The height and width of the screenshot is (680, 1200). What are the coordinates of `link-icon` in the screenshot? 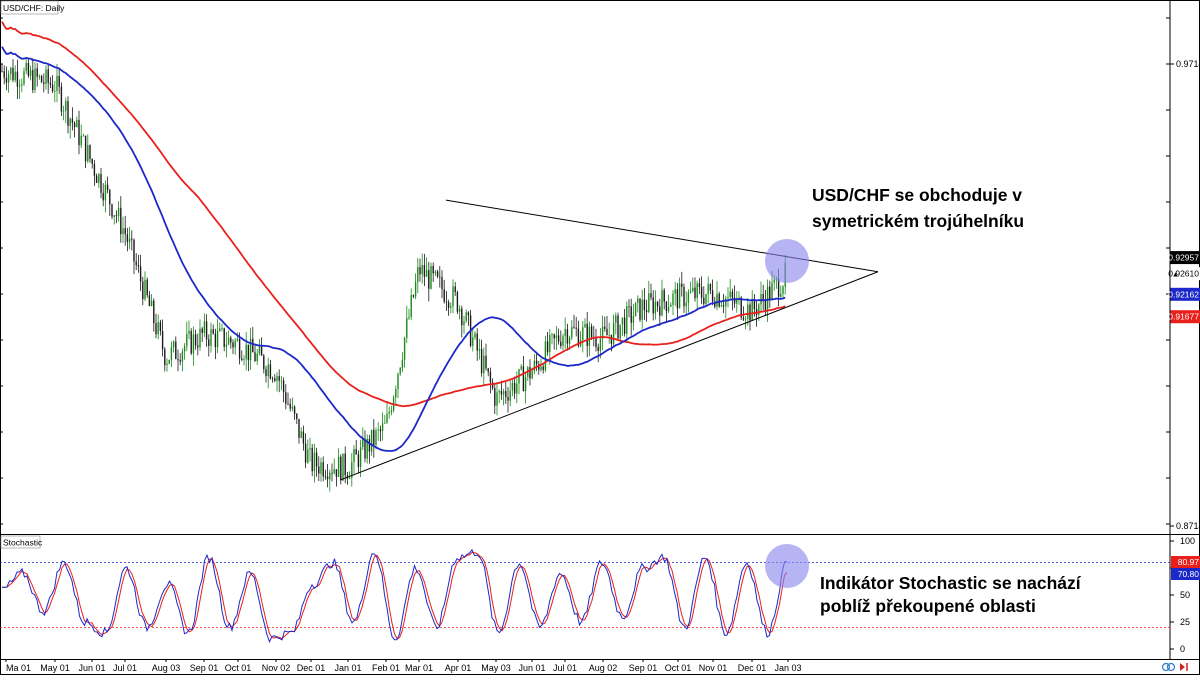 It's located at (1168, 667).